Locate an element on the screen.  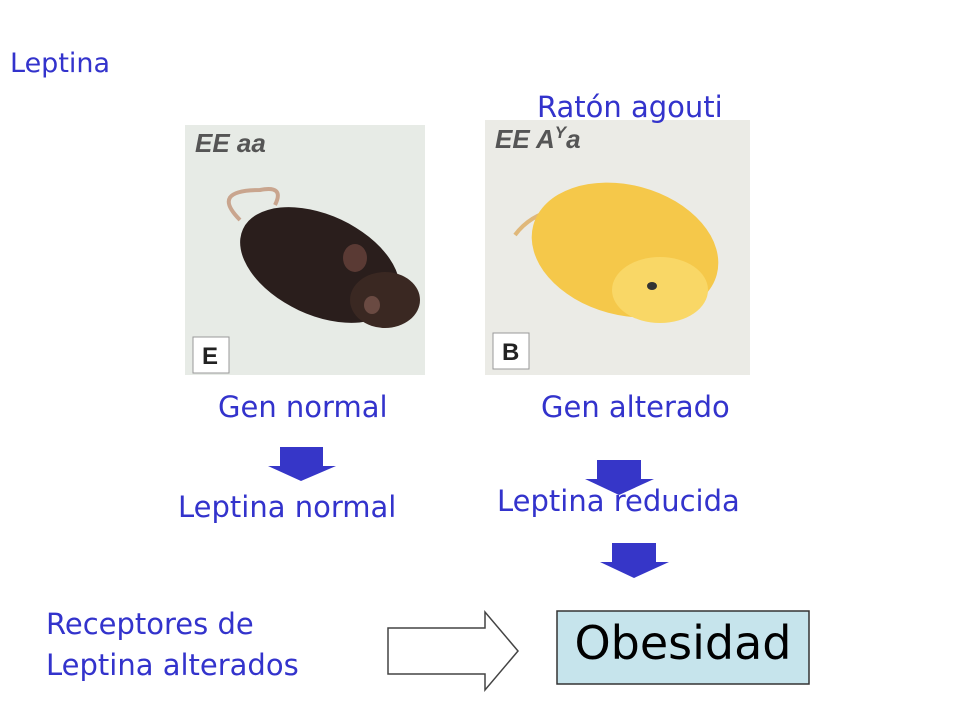
photo-label: EE AYa is located at coordinates (538, 138).